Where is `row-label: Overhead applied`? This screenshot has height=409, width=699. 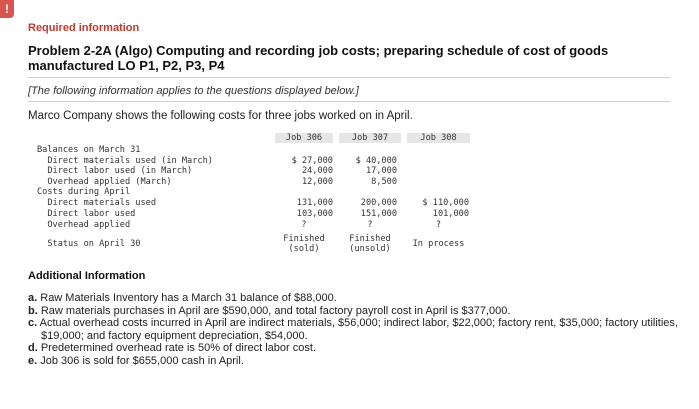 row-label: Overhead applied is located at coordinates (84, 225).